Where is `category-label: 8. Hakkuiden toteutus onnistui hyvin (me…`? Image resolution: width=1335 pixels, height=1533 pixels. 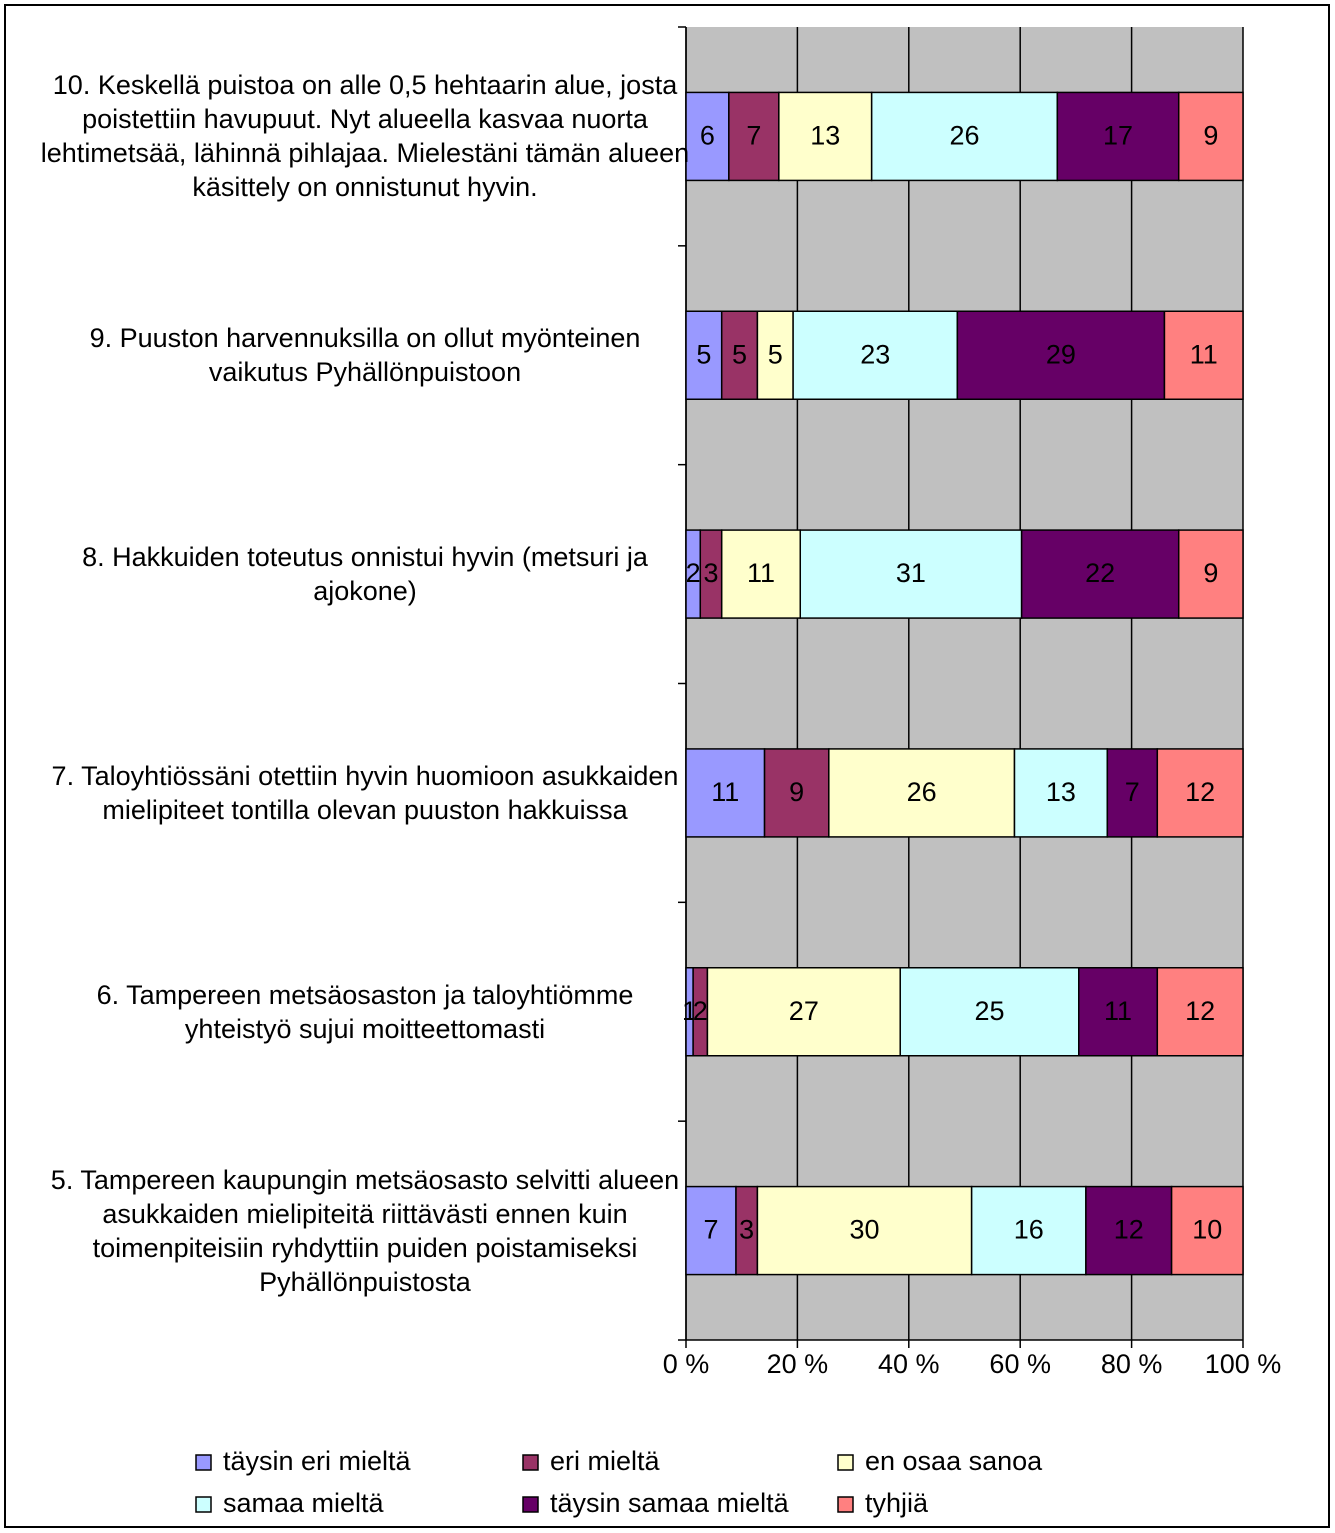
category-label: 8. Hakkuiden toteutus onnistui hyvin (me… is located at coordinates (365, 574).